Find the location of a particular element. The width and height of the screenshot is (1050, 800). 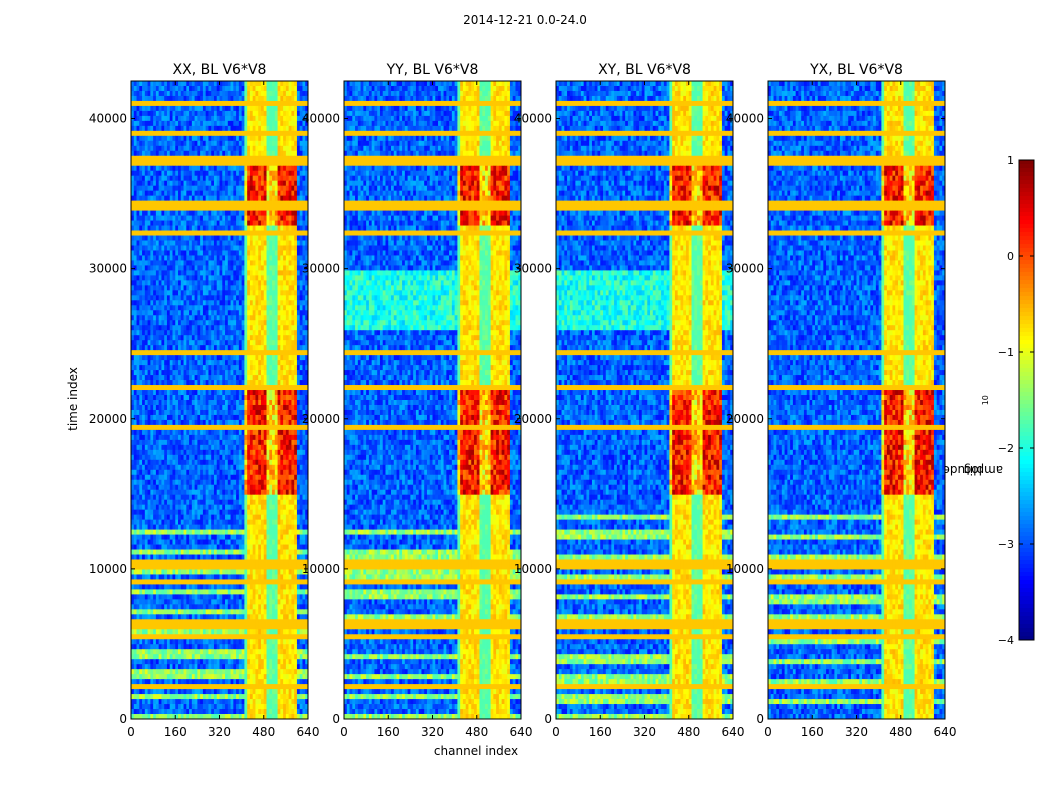

figure-title: 2014-12-21 0.0-24.0 is located at coordinates (525, 20).